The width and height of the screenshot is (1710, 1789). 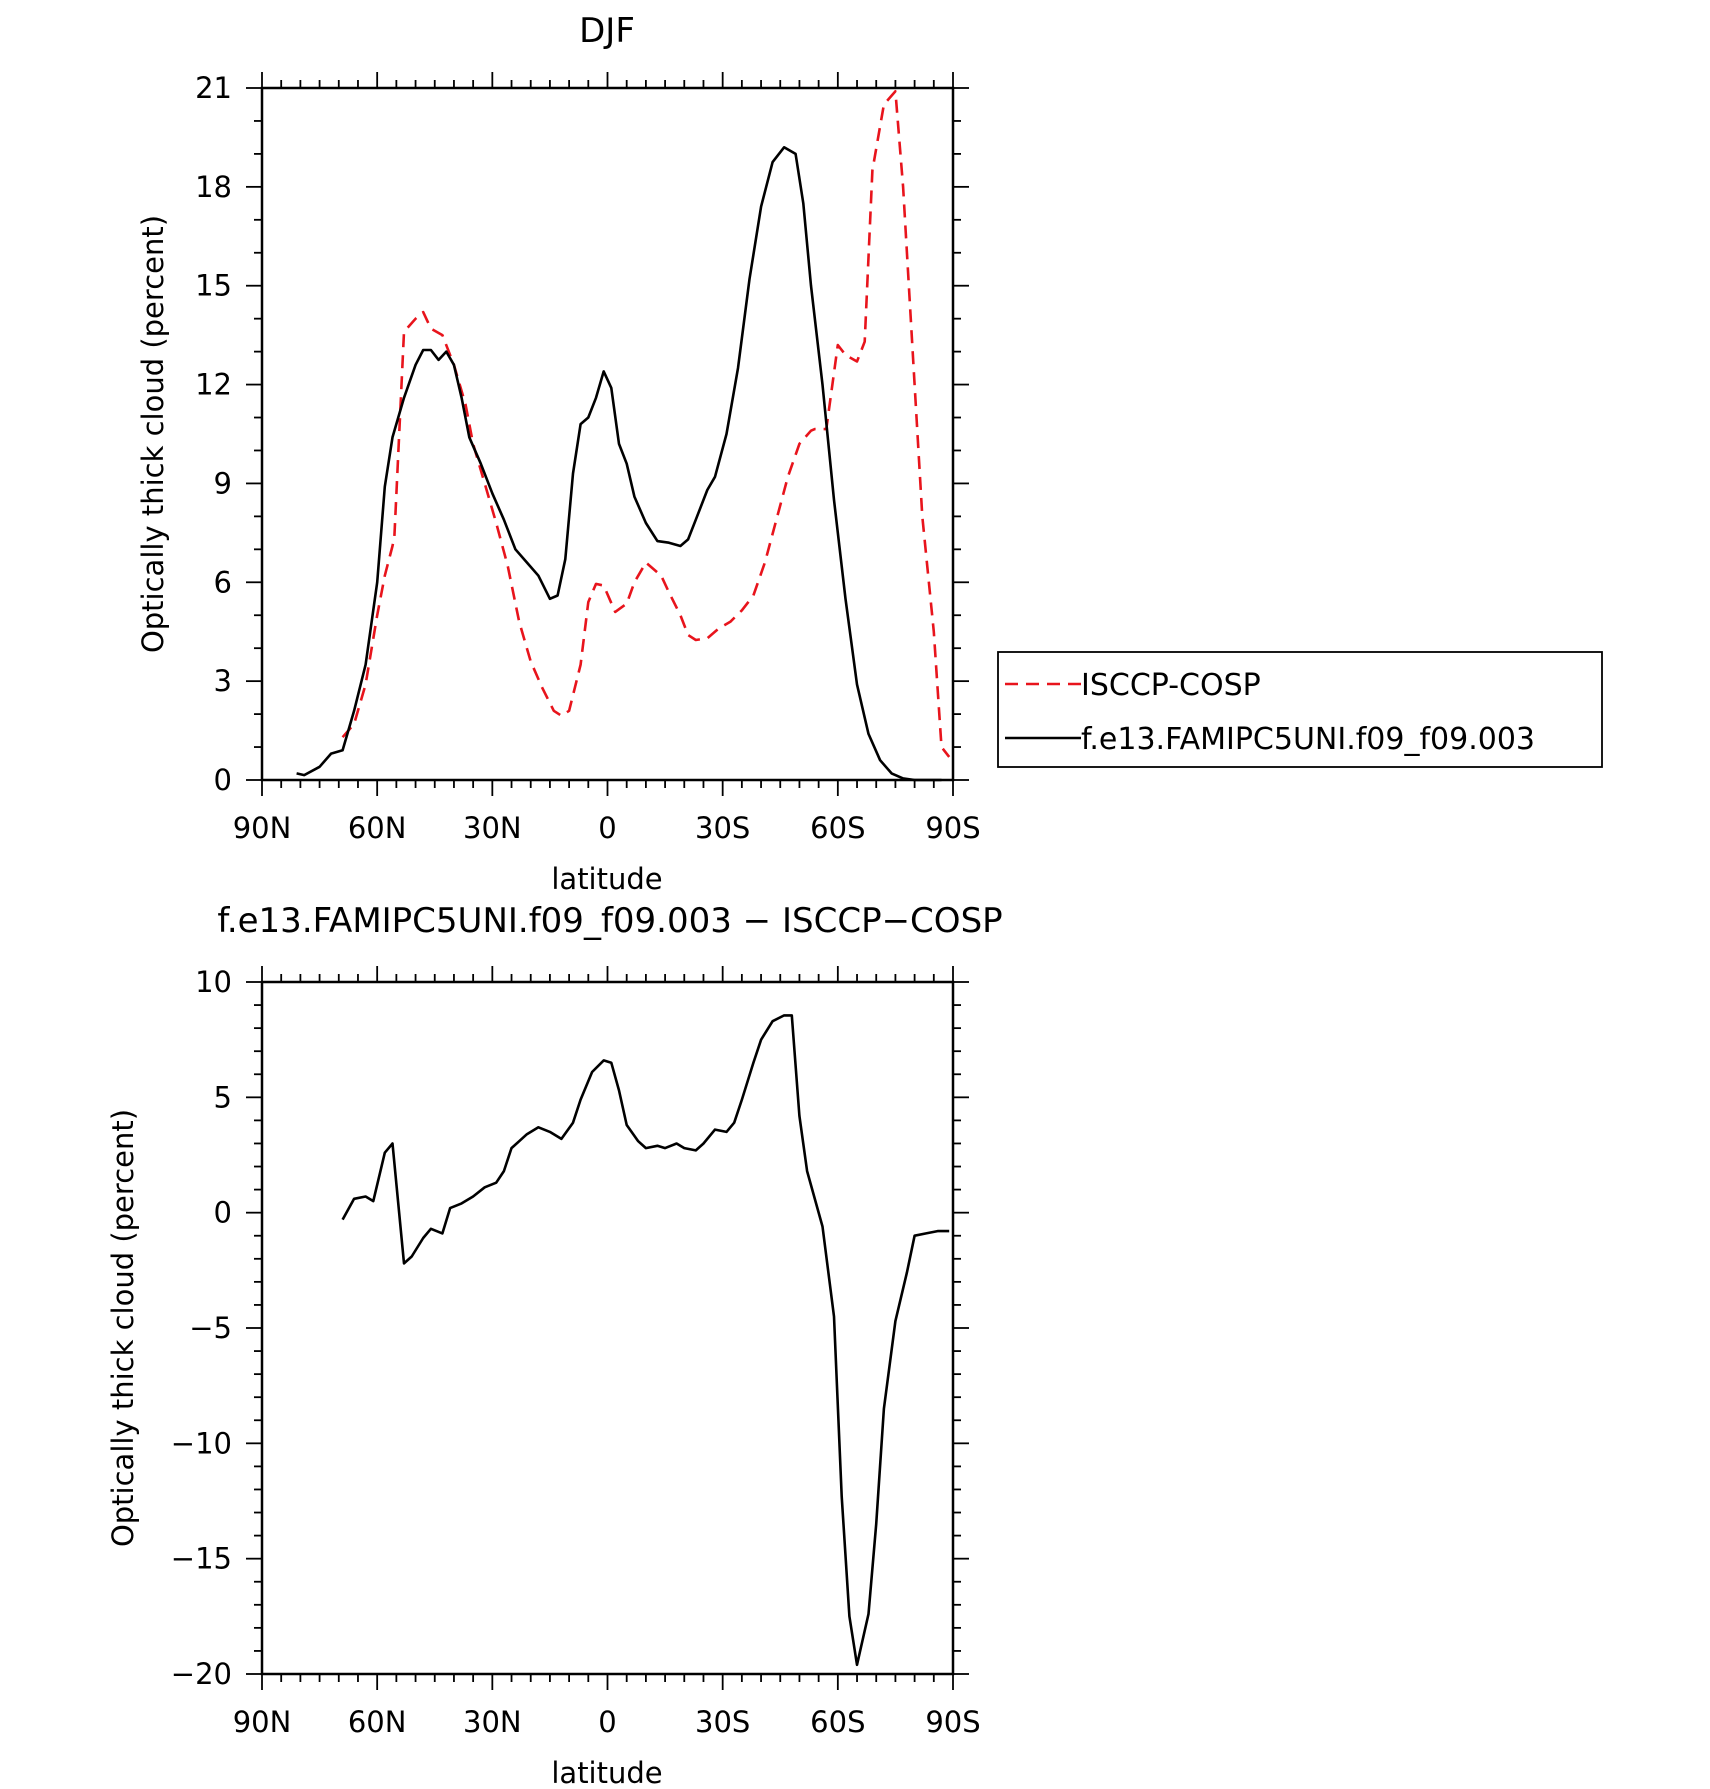 What do you see at coordinates (213, 982) in the screenshot?
I see `y-tick-label: 10` at bounding box center [213, 982].